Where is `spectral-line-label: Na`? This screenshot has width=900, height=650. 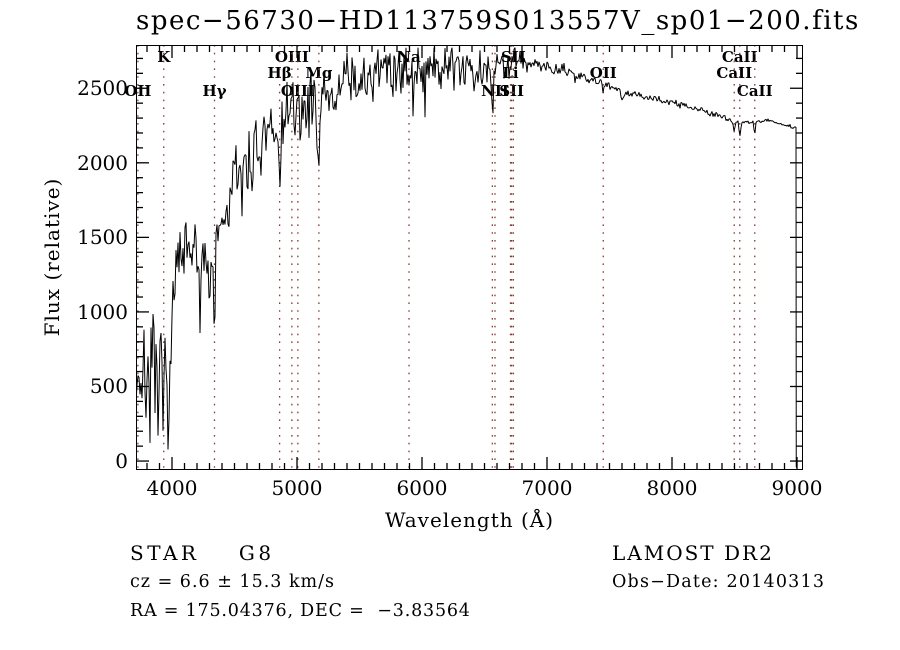
spectral-line-label: Na is located at coordinates (409, 57).